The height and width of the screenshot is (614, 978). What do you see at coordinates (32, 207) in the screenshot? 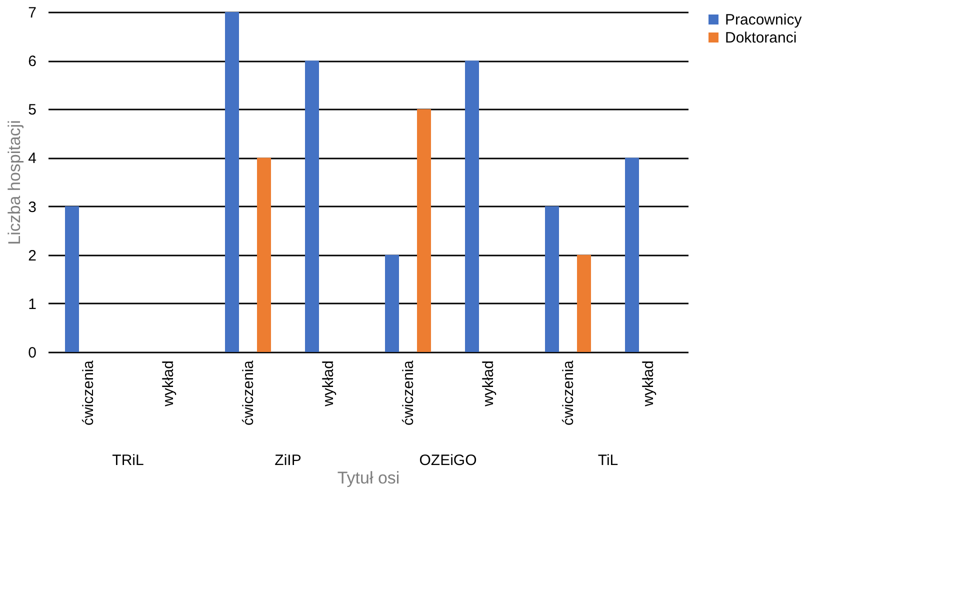
I see `y-tick-label: 3` at bounding box center [32, 207].